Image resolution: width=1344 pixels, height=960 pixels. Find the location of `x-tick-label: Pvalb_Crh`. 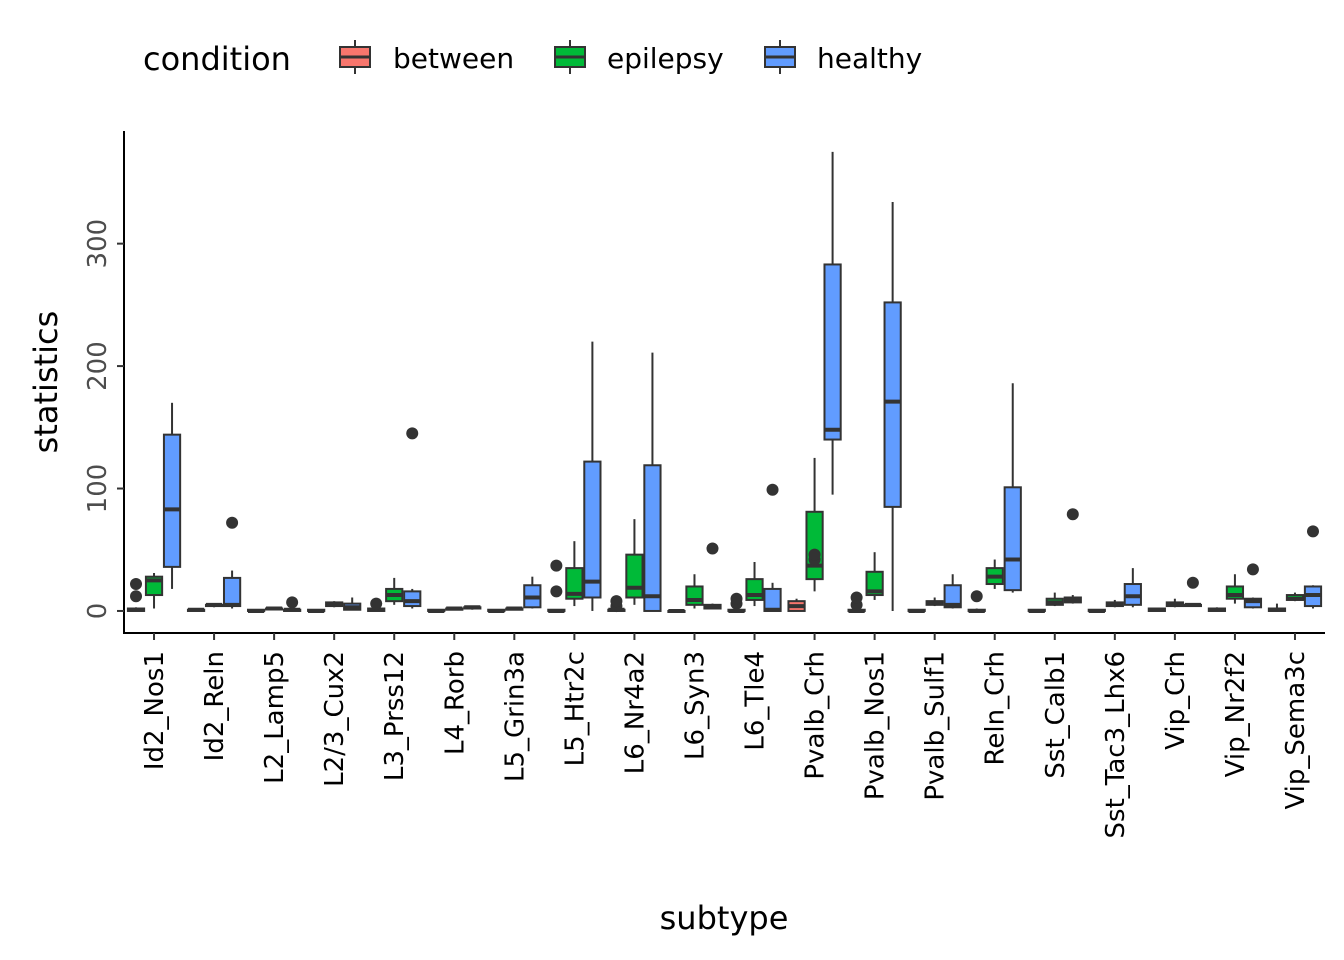

x-tick-label: Pvalb_Crh is located at coordinates (816, 715).